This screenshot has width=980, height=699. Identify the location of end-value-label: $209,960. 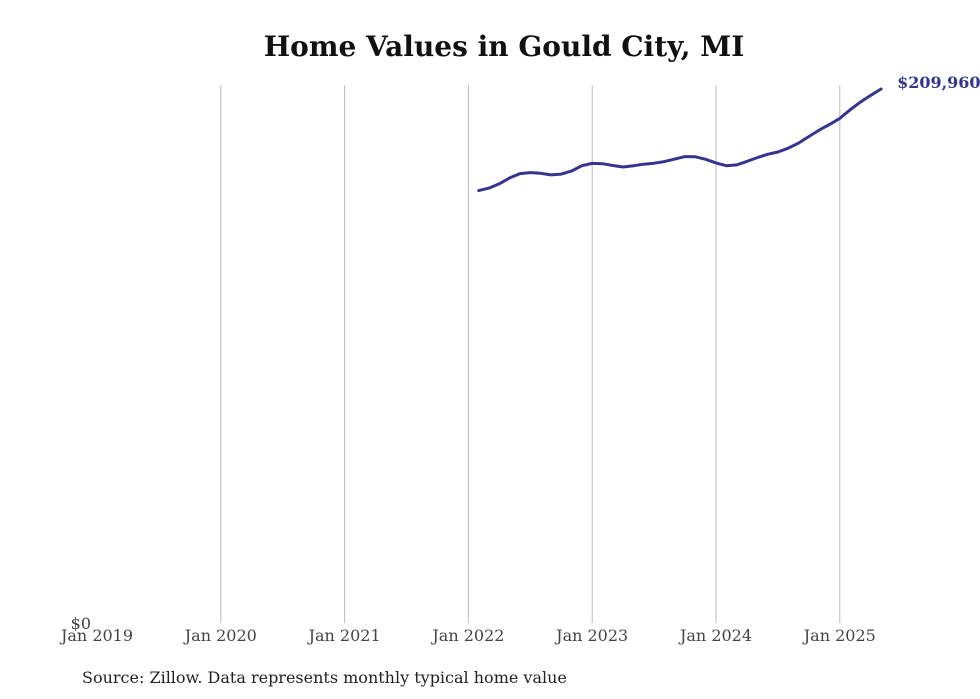
(938, 82).